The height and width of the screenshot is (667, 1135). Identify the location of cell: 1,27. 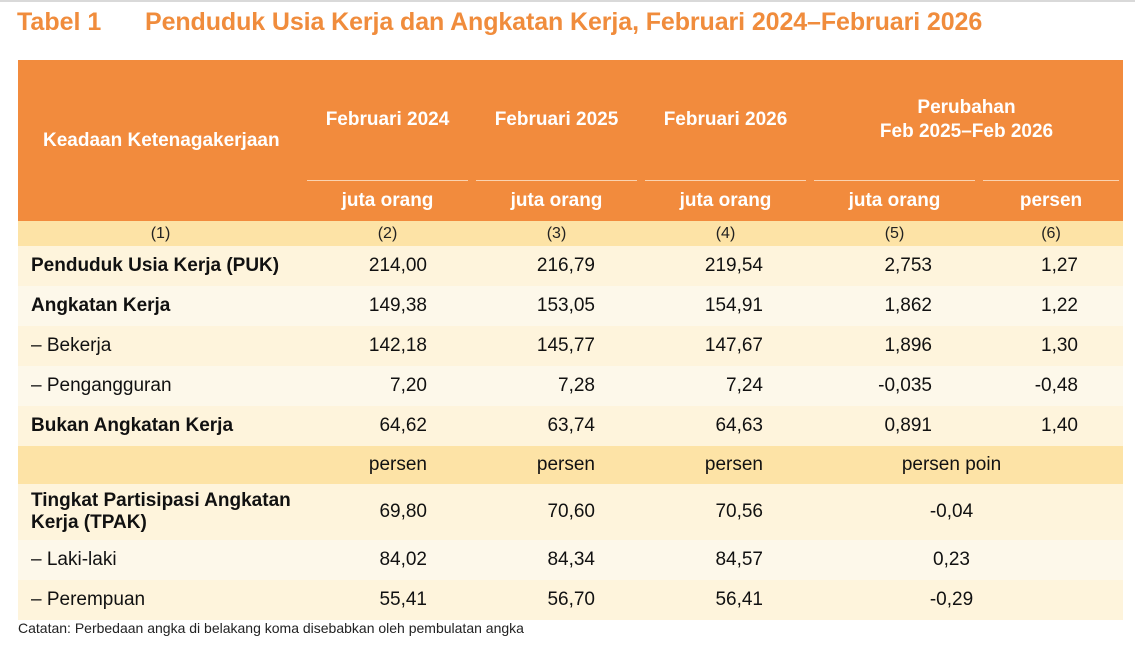
(1051, 266).